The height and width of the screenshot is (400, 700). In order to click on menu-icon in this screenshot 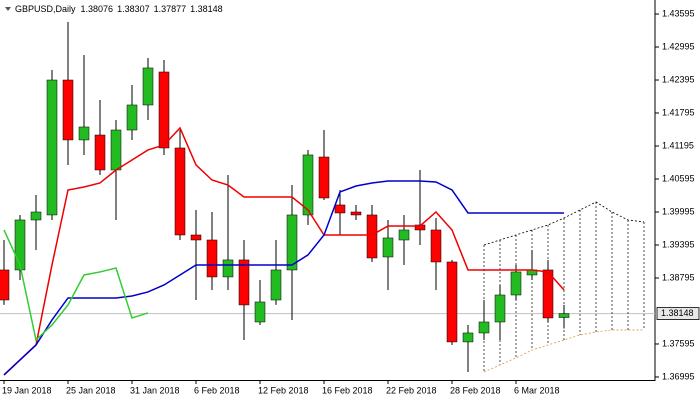, I will do `click(8, 9)`.